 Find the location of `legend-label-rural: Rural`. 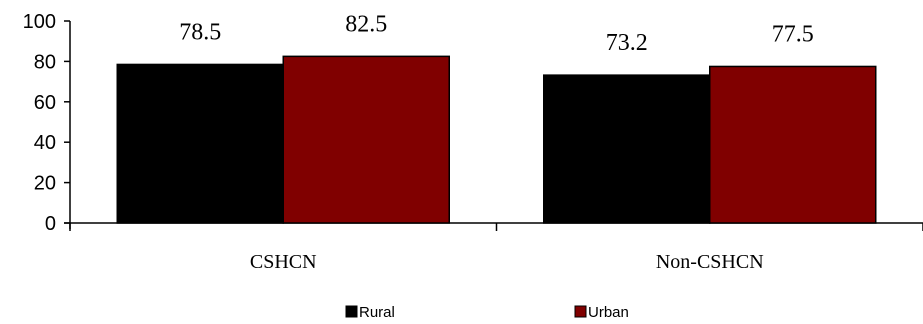

legend-label-rural: Rural is located at coordinates (377, 312).